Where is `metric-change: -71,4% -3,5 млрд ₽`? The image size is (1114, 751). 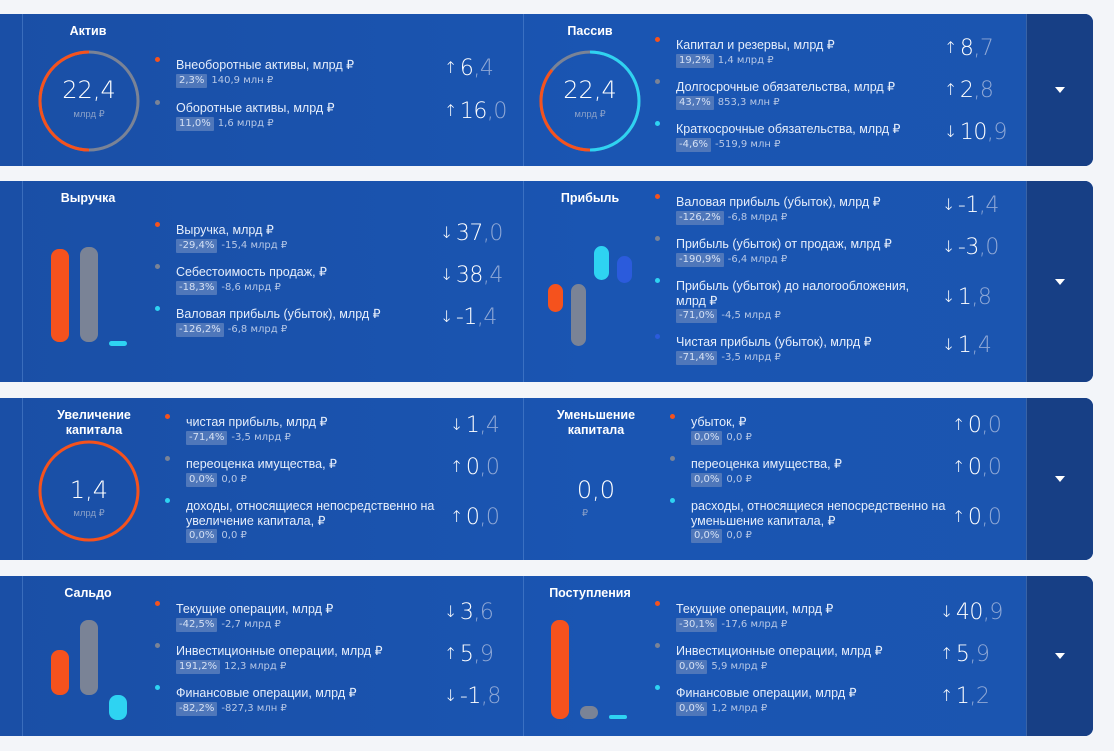
metric-change: -71,4% -3,5 млрд ₽ is located at coordinates (238, 438).